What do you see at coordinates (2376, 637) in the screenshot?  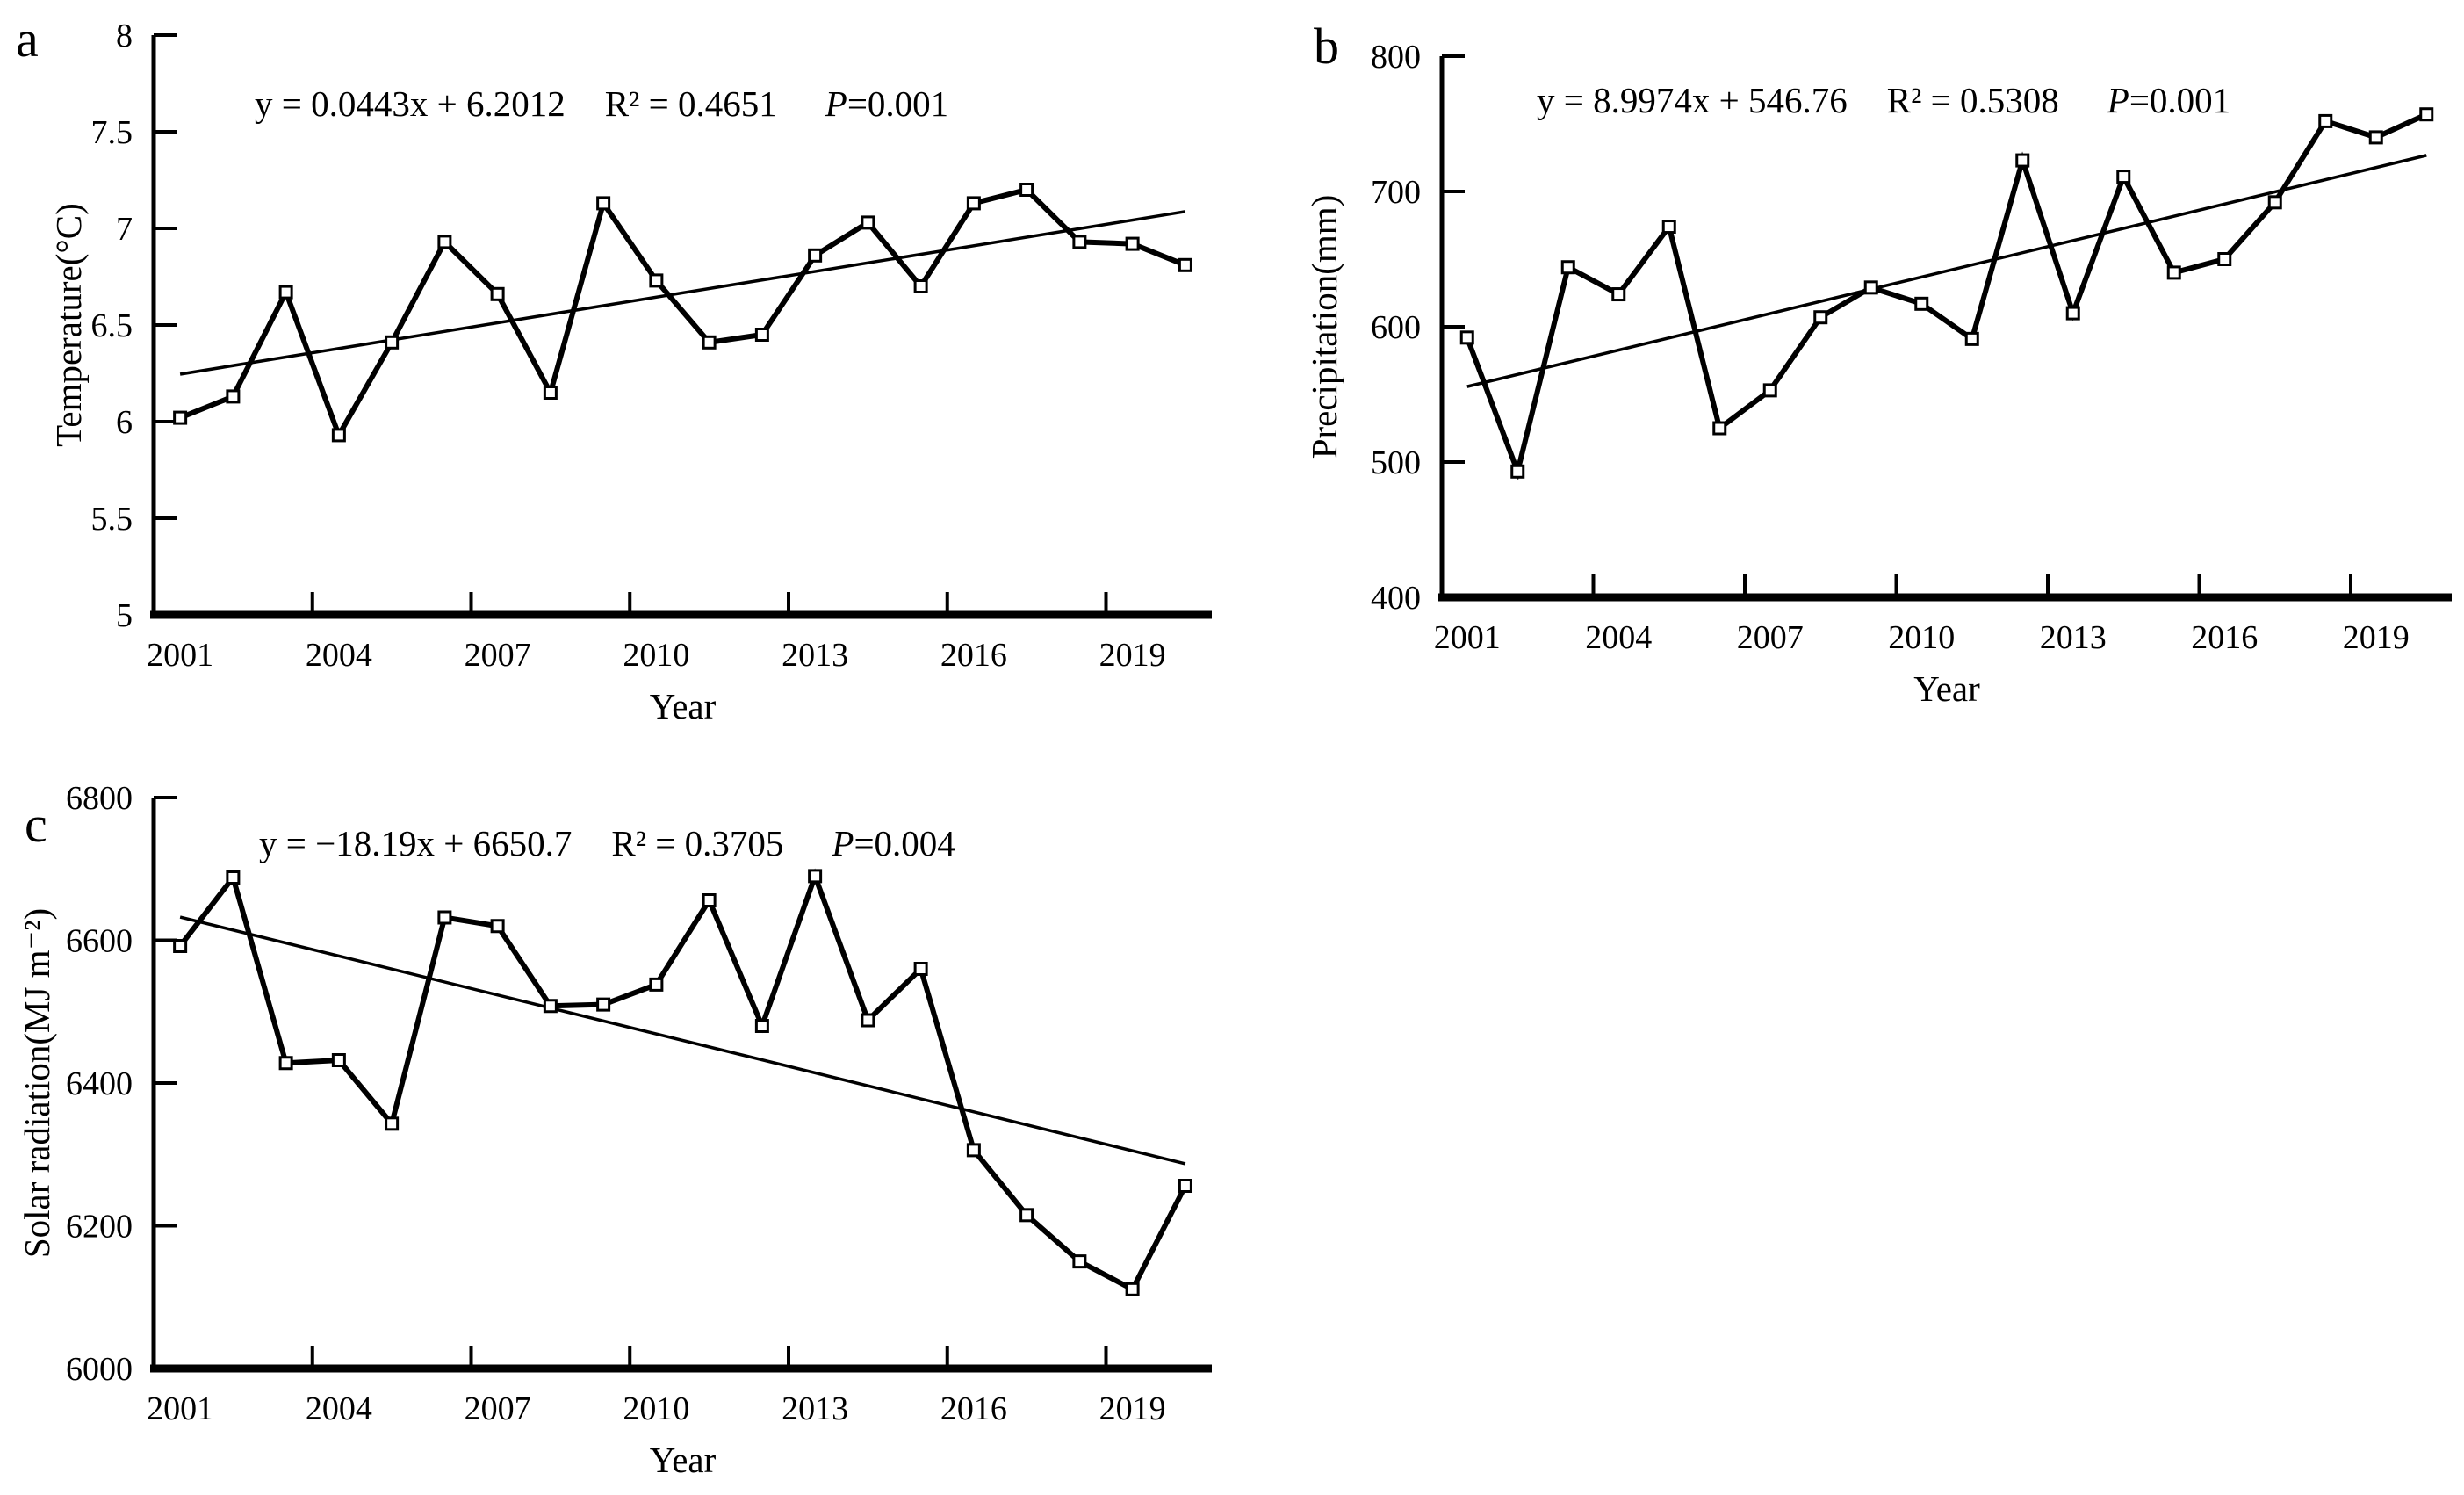 I see `x-tick-label: 2019` at bounding box center [2376, 637].